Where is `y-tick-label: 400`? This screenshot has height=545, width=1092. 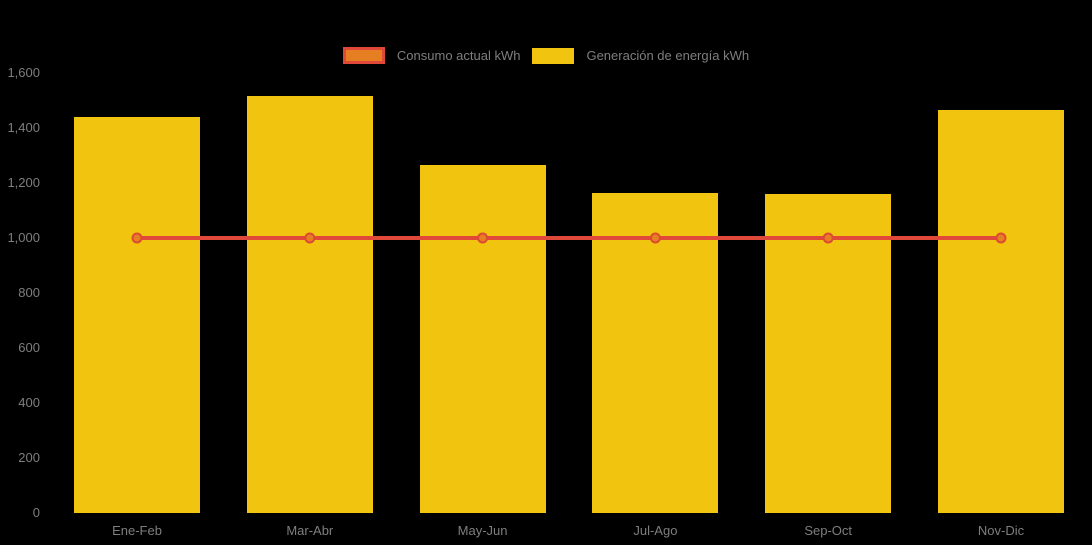 y-tick-label: 400 is located at coordinates (29, 402).